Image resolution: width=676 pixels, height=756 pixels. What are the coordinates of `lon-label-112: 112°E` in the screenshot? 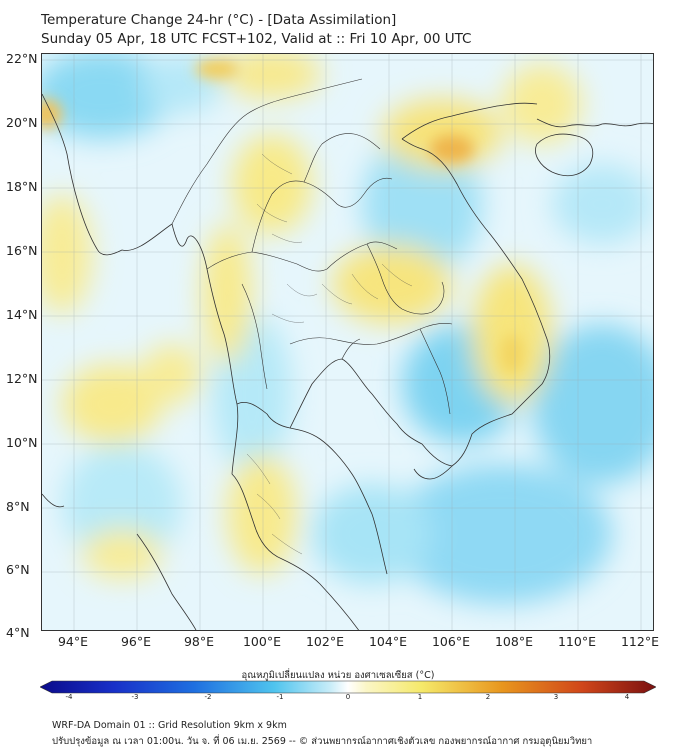 It's located at (639, 641).